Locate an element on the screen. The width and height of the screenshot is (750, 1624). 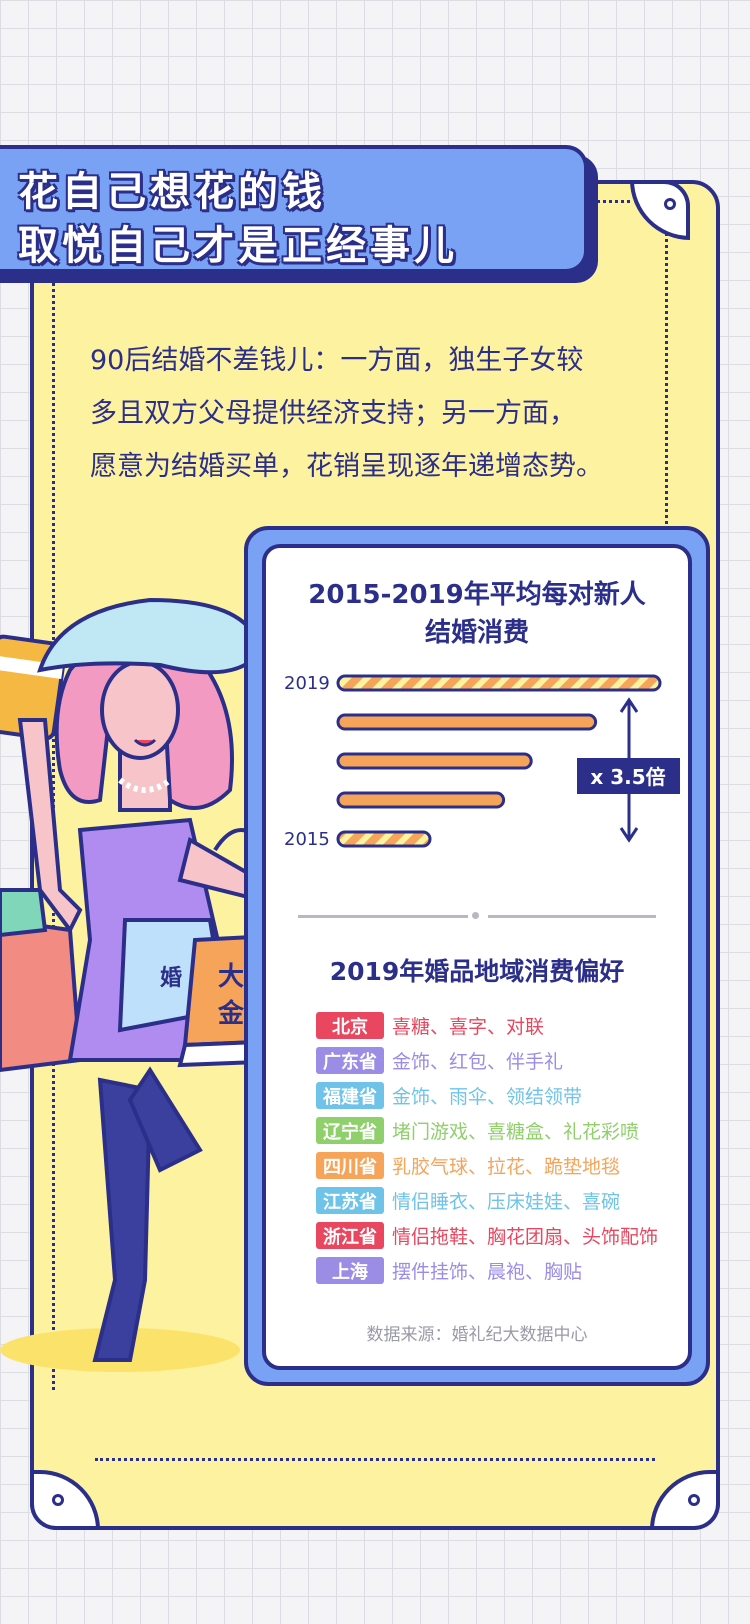
leg-right is located at coordinates (165, 1119).